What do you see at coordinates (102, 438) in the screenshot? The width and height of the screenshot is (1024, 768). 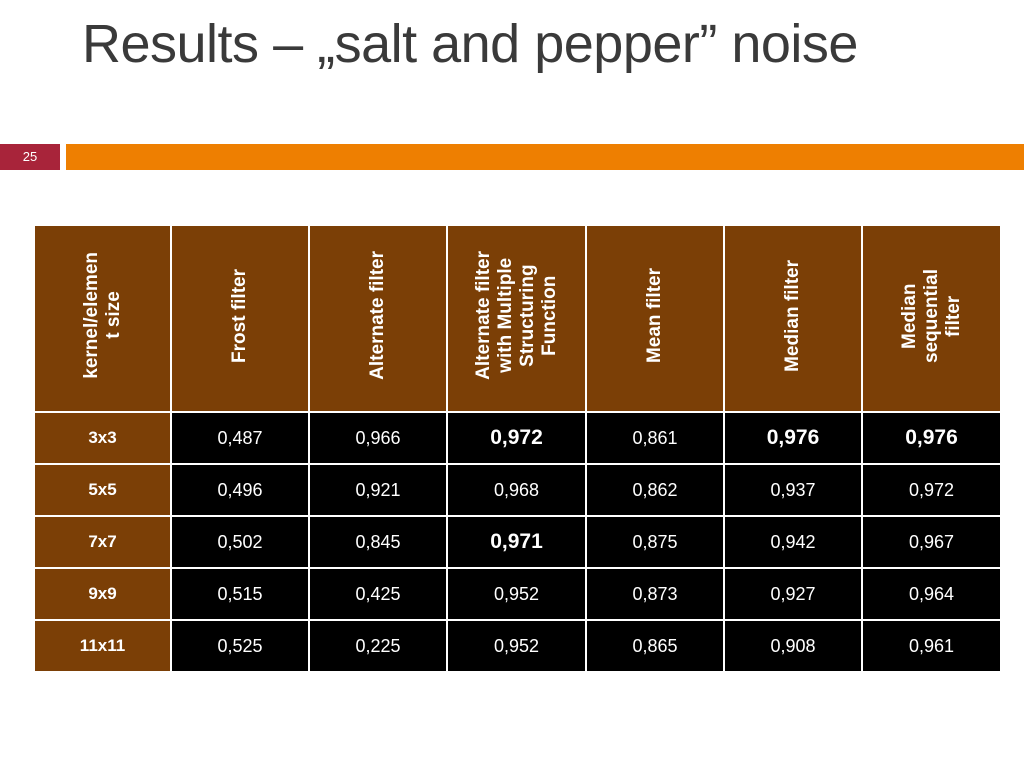 I see `row-label: 3x3` at bounding box center [102, 438].